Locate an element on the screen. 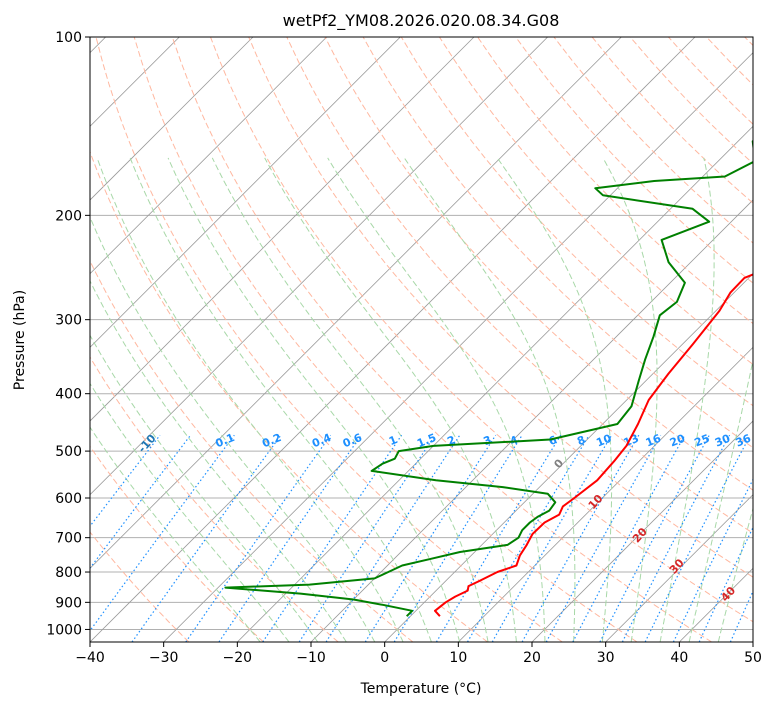 The height and width of the screenshot is (708, 775). mixing-ratio-label: 8 is located at coordinates (581, 440).